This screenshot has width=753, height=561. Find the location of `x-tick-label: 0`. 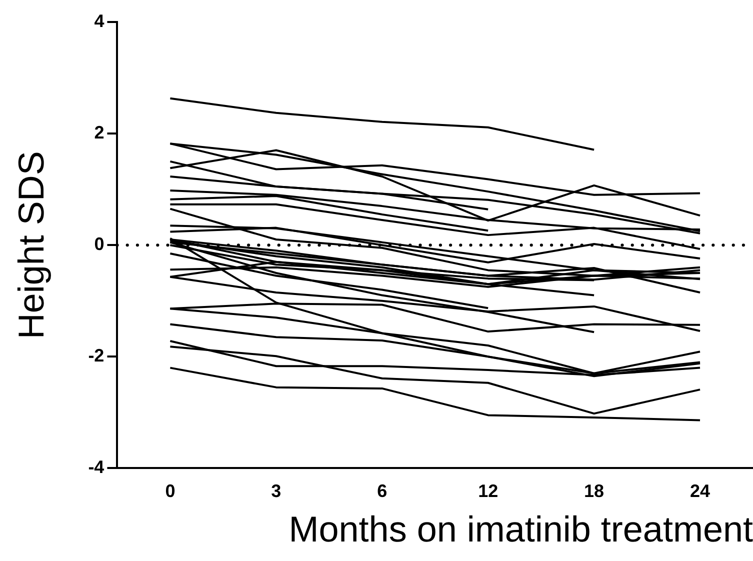

x-tick-label: 0 is located at coordinates (170, 490).